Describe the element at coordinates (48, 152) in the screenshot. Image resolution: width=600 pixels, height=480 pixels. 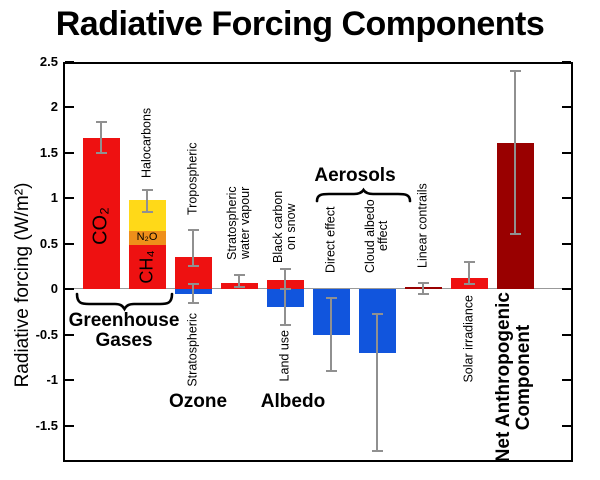
I see `y-tick-label: 1.5` at that location.